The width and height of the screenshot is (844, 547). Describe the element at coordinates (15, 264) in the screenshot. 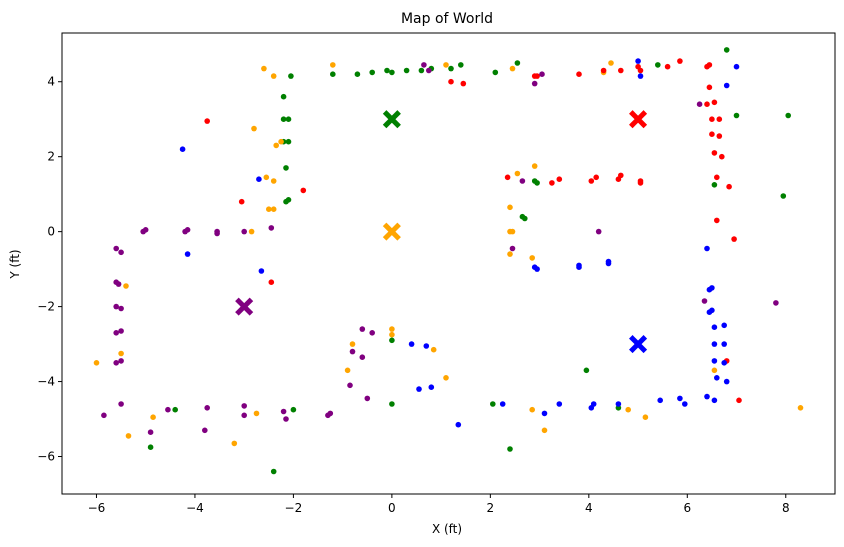

I see `y-axis-label: Y (ft)` at that location.